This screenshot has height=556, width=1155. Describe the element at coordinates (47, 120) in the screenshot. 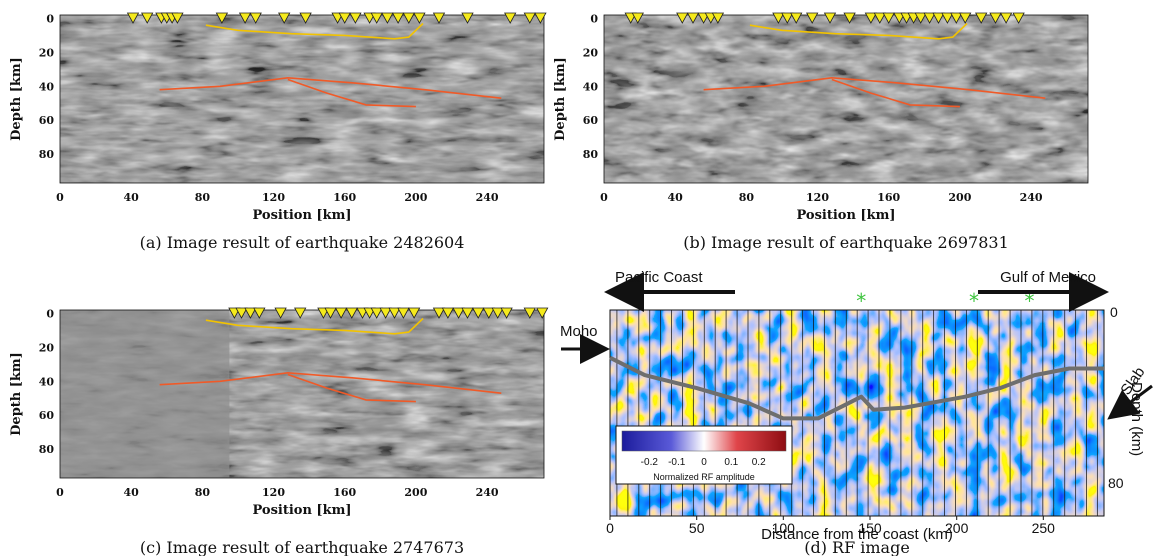

I see `panel-a-ytick-3: 60` at that location.